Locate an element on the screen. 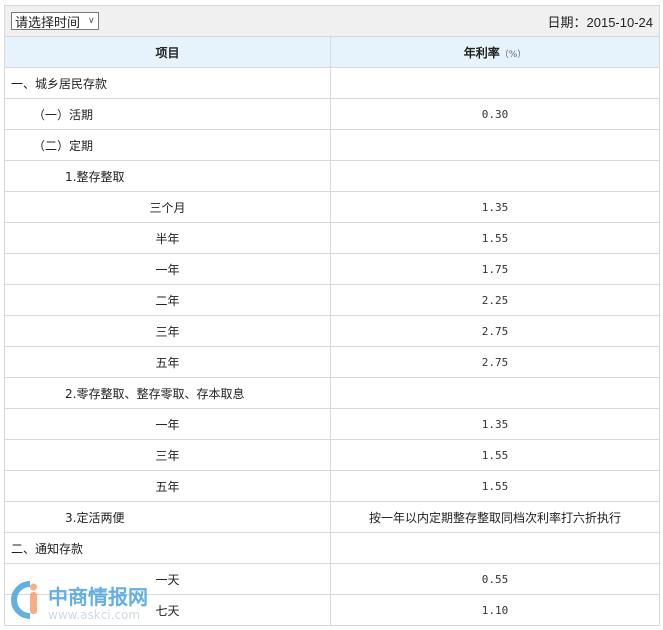  svg-text: 中商情报网 is located at coordinates (98, 597).